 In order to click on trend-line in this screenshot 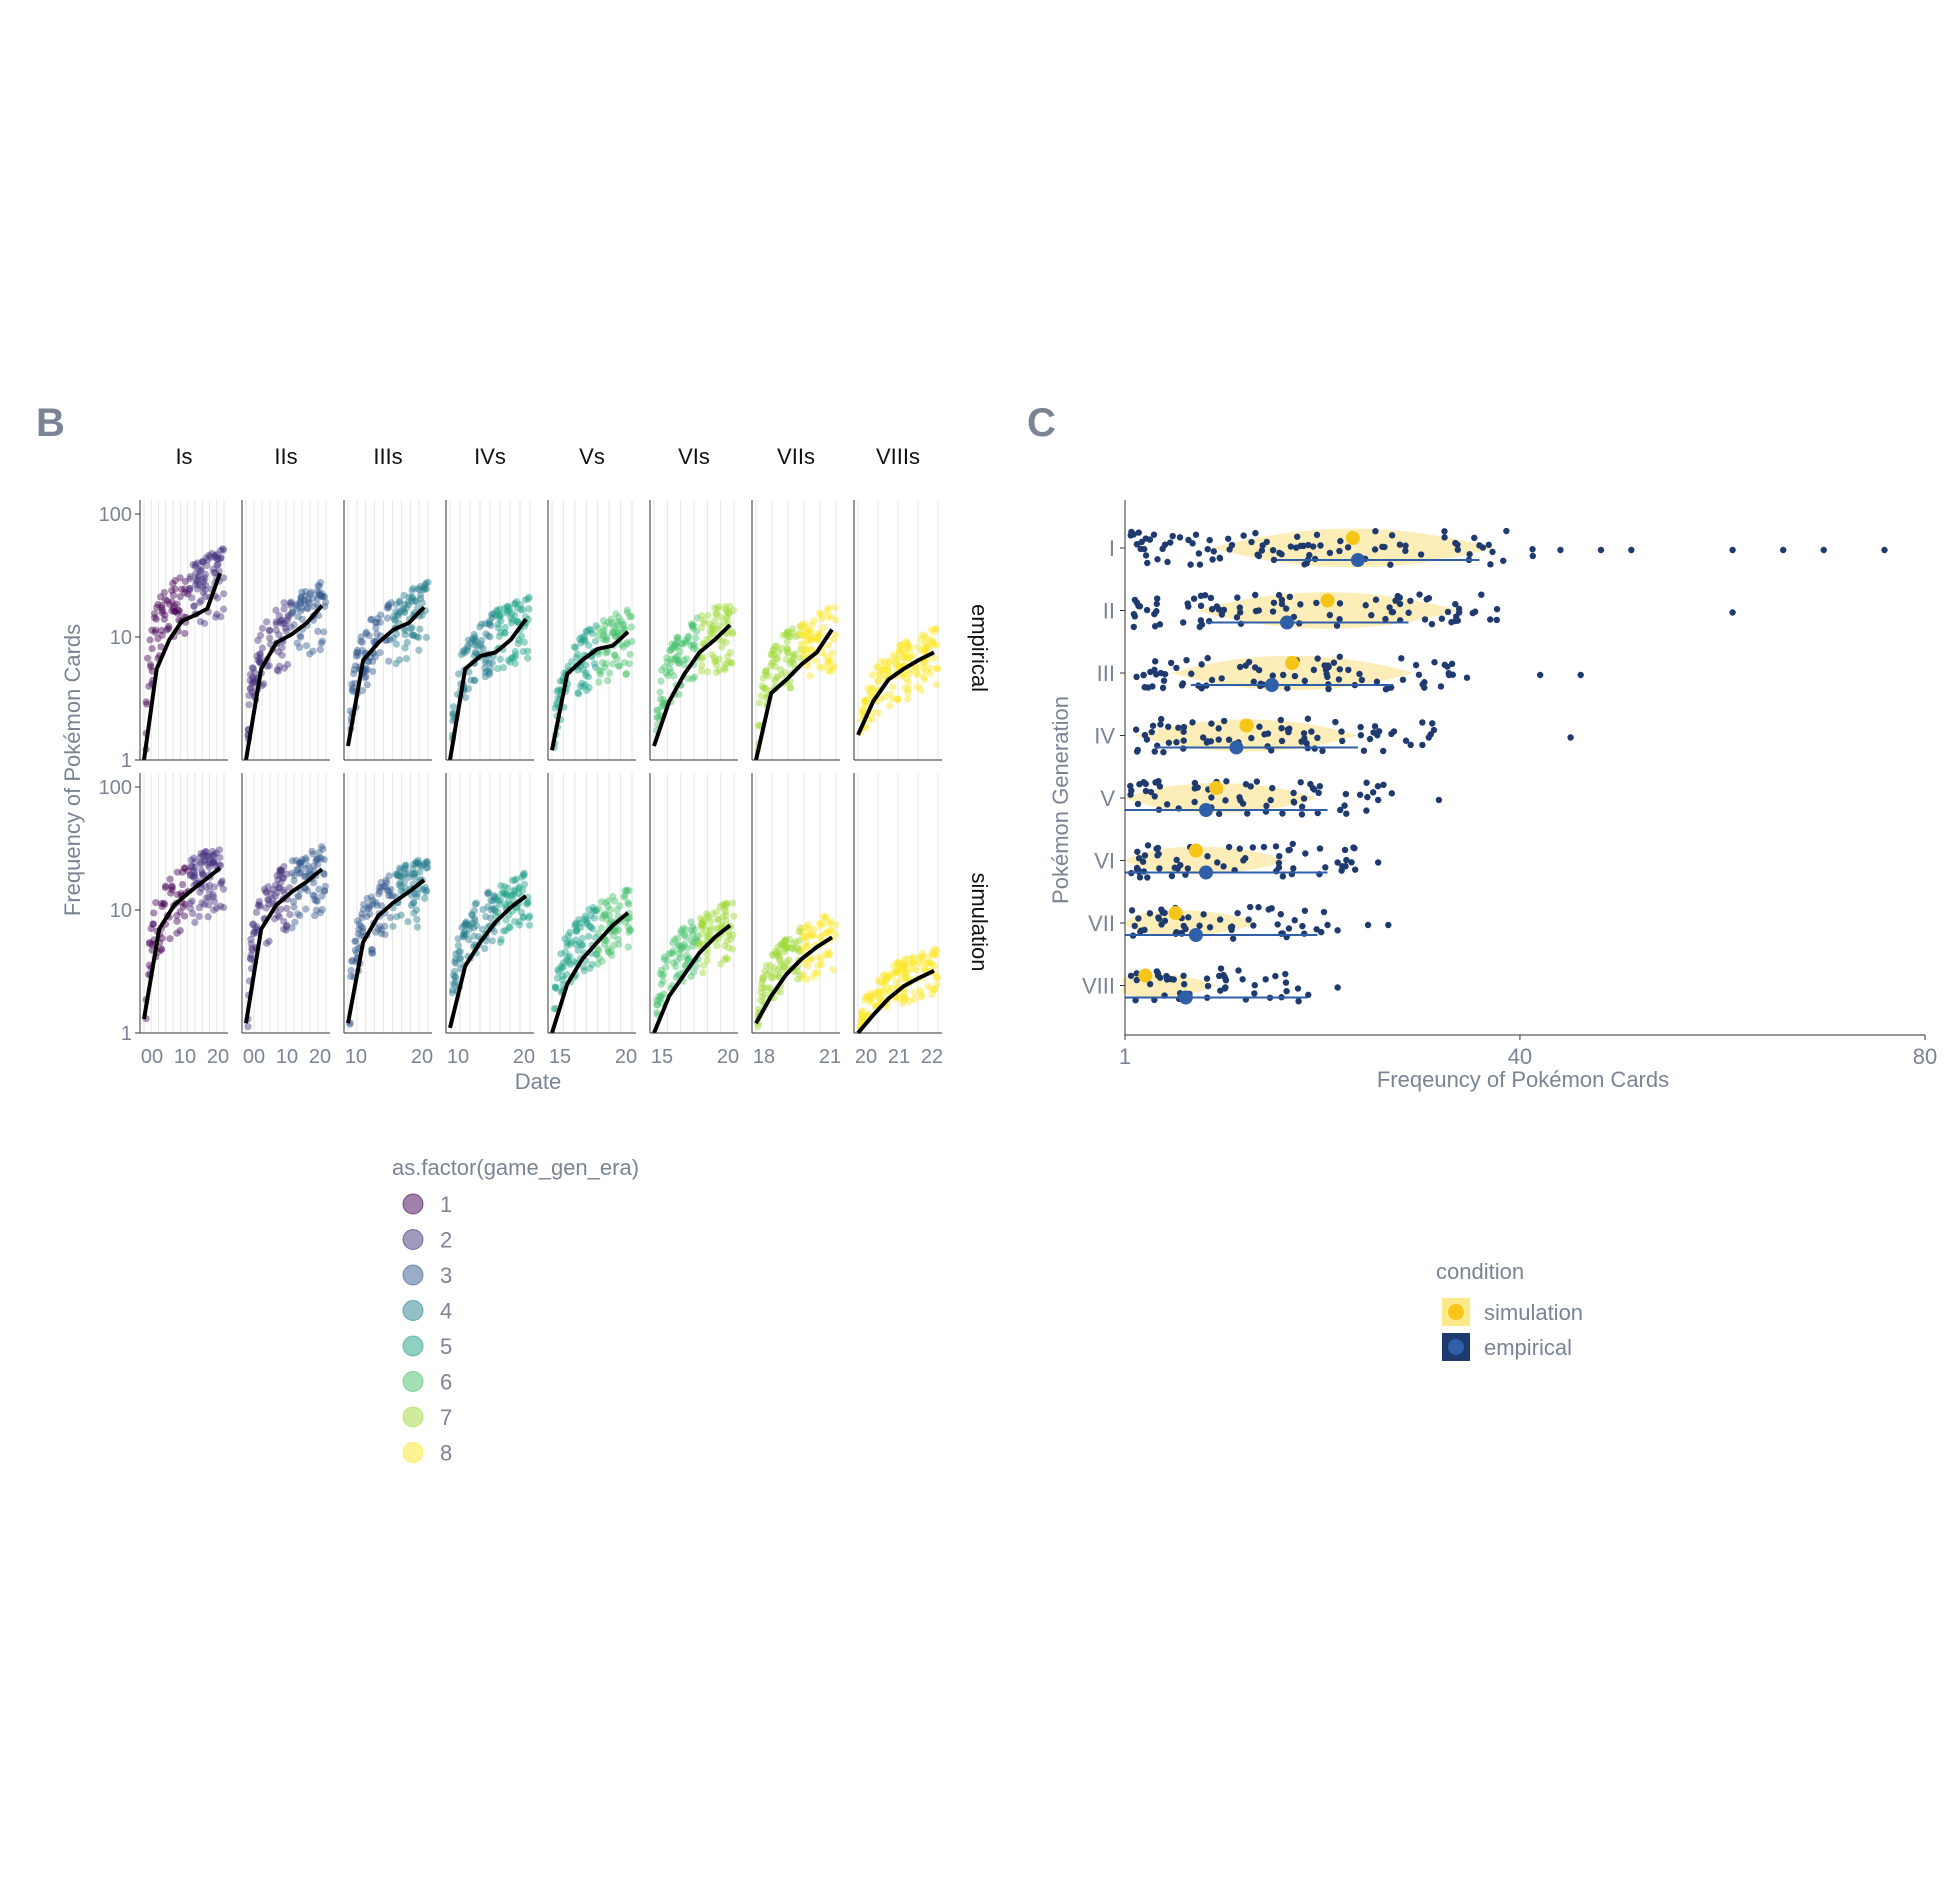, I will do `click(386, 951)`.